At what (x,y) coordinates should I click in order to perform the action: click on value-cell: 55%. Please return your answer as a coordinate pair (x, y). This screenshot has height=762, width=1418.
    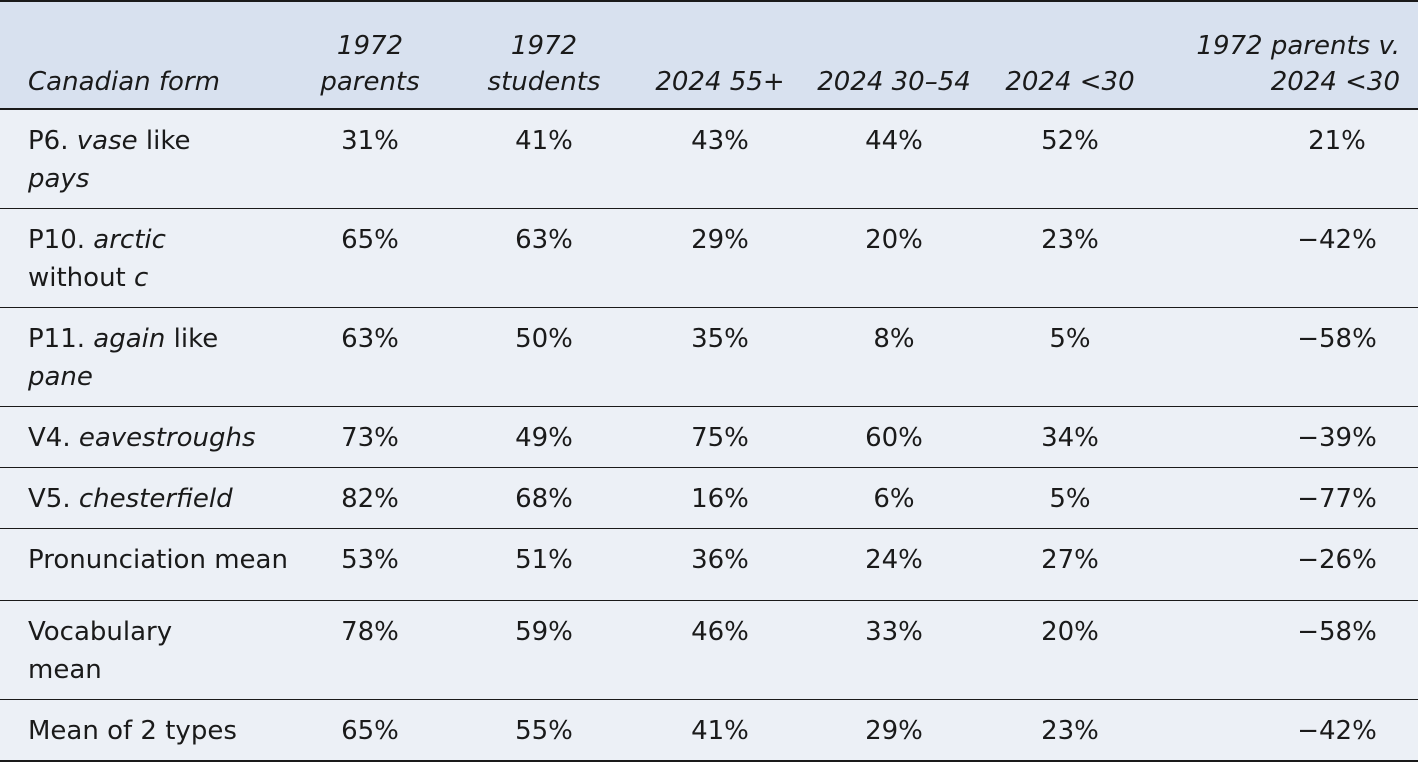
    Looking at the image, I should click on (544, 731).